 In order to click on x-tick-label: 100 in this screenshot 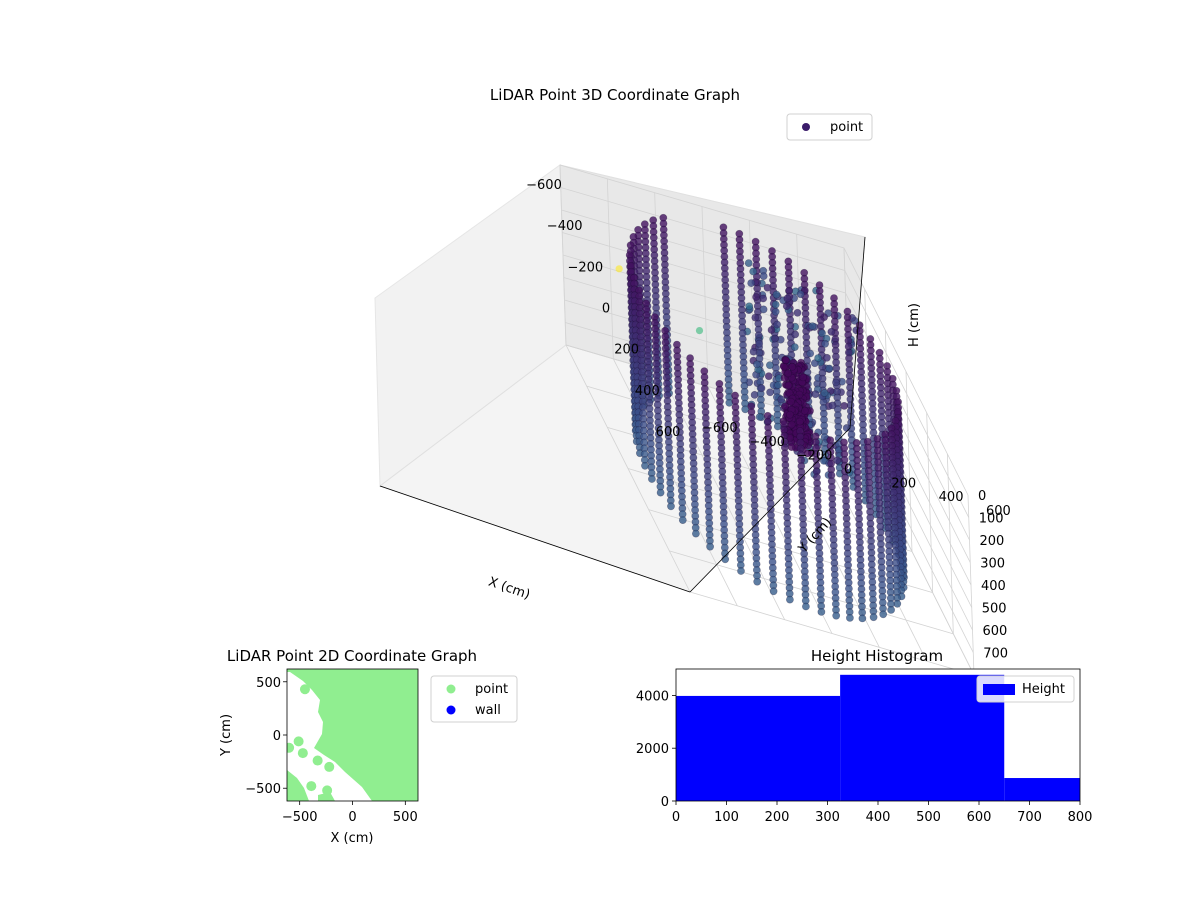, I will do `click(726, 817)`.